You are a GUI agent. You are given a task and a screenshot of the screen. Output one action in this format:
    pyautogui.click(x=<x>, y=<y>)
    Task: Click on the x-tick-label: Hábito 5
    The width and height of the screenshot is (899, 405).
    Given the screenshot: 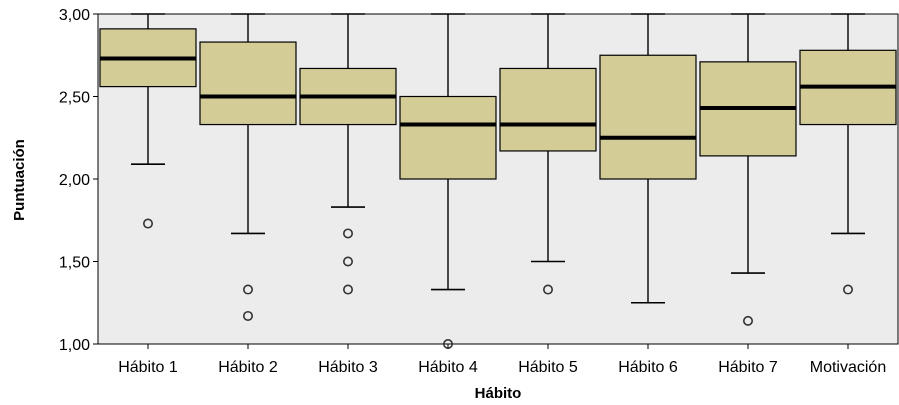 What is the action you would take?
    pyautogui.click(x=548, y=367)
    